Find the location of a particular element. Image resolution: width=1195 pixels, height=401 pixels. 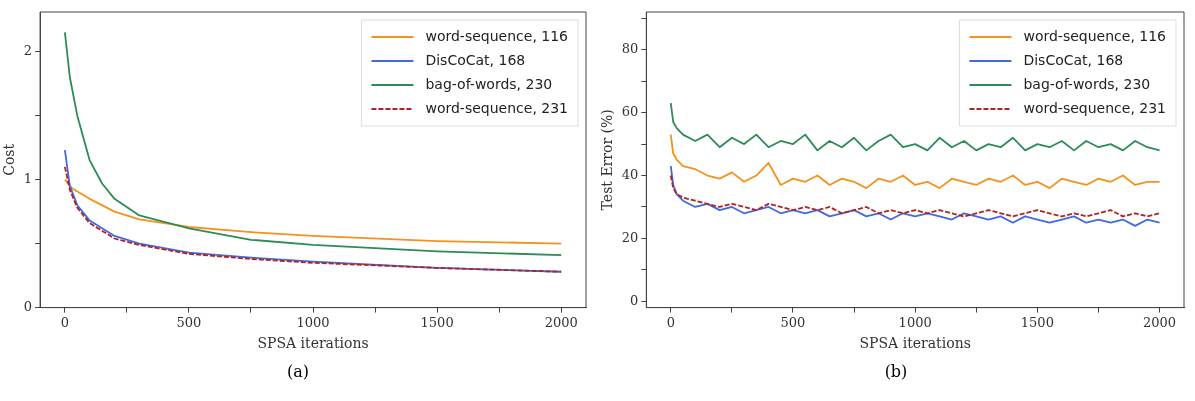

y-tick-label: 1 is located at coordinates (28, 179).